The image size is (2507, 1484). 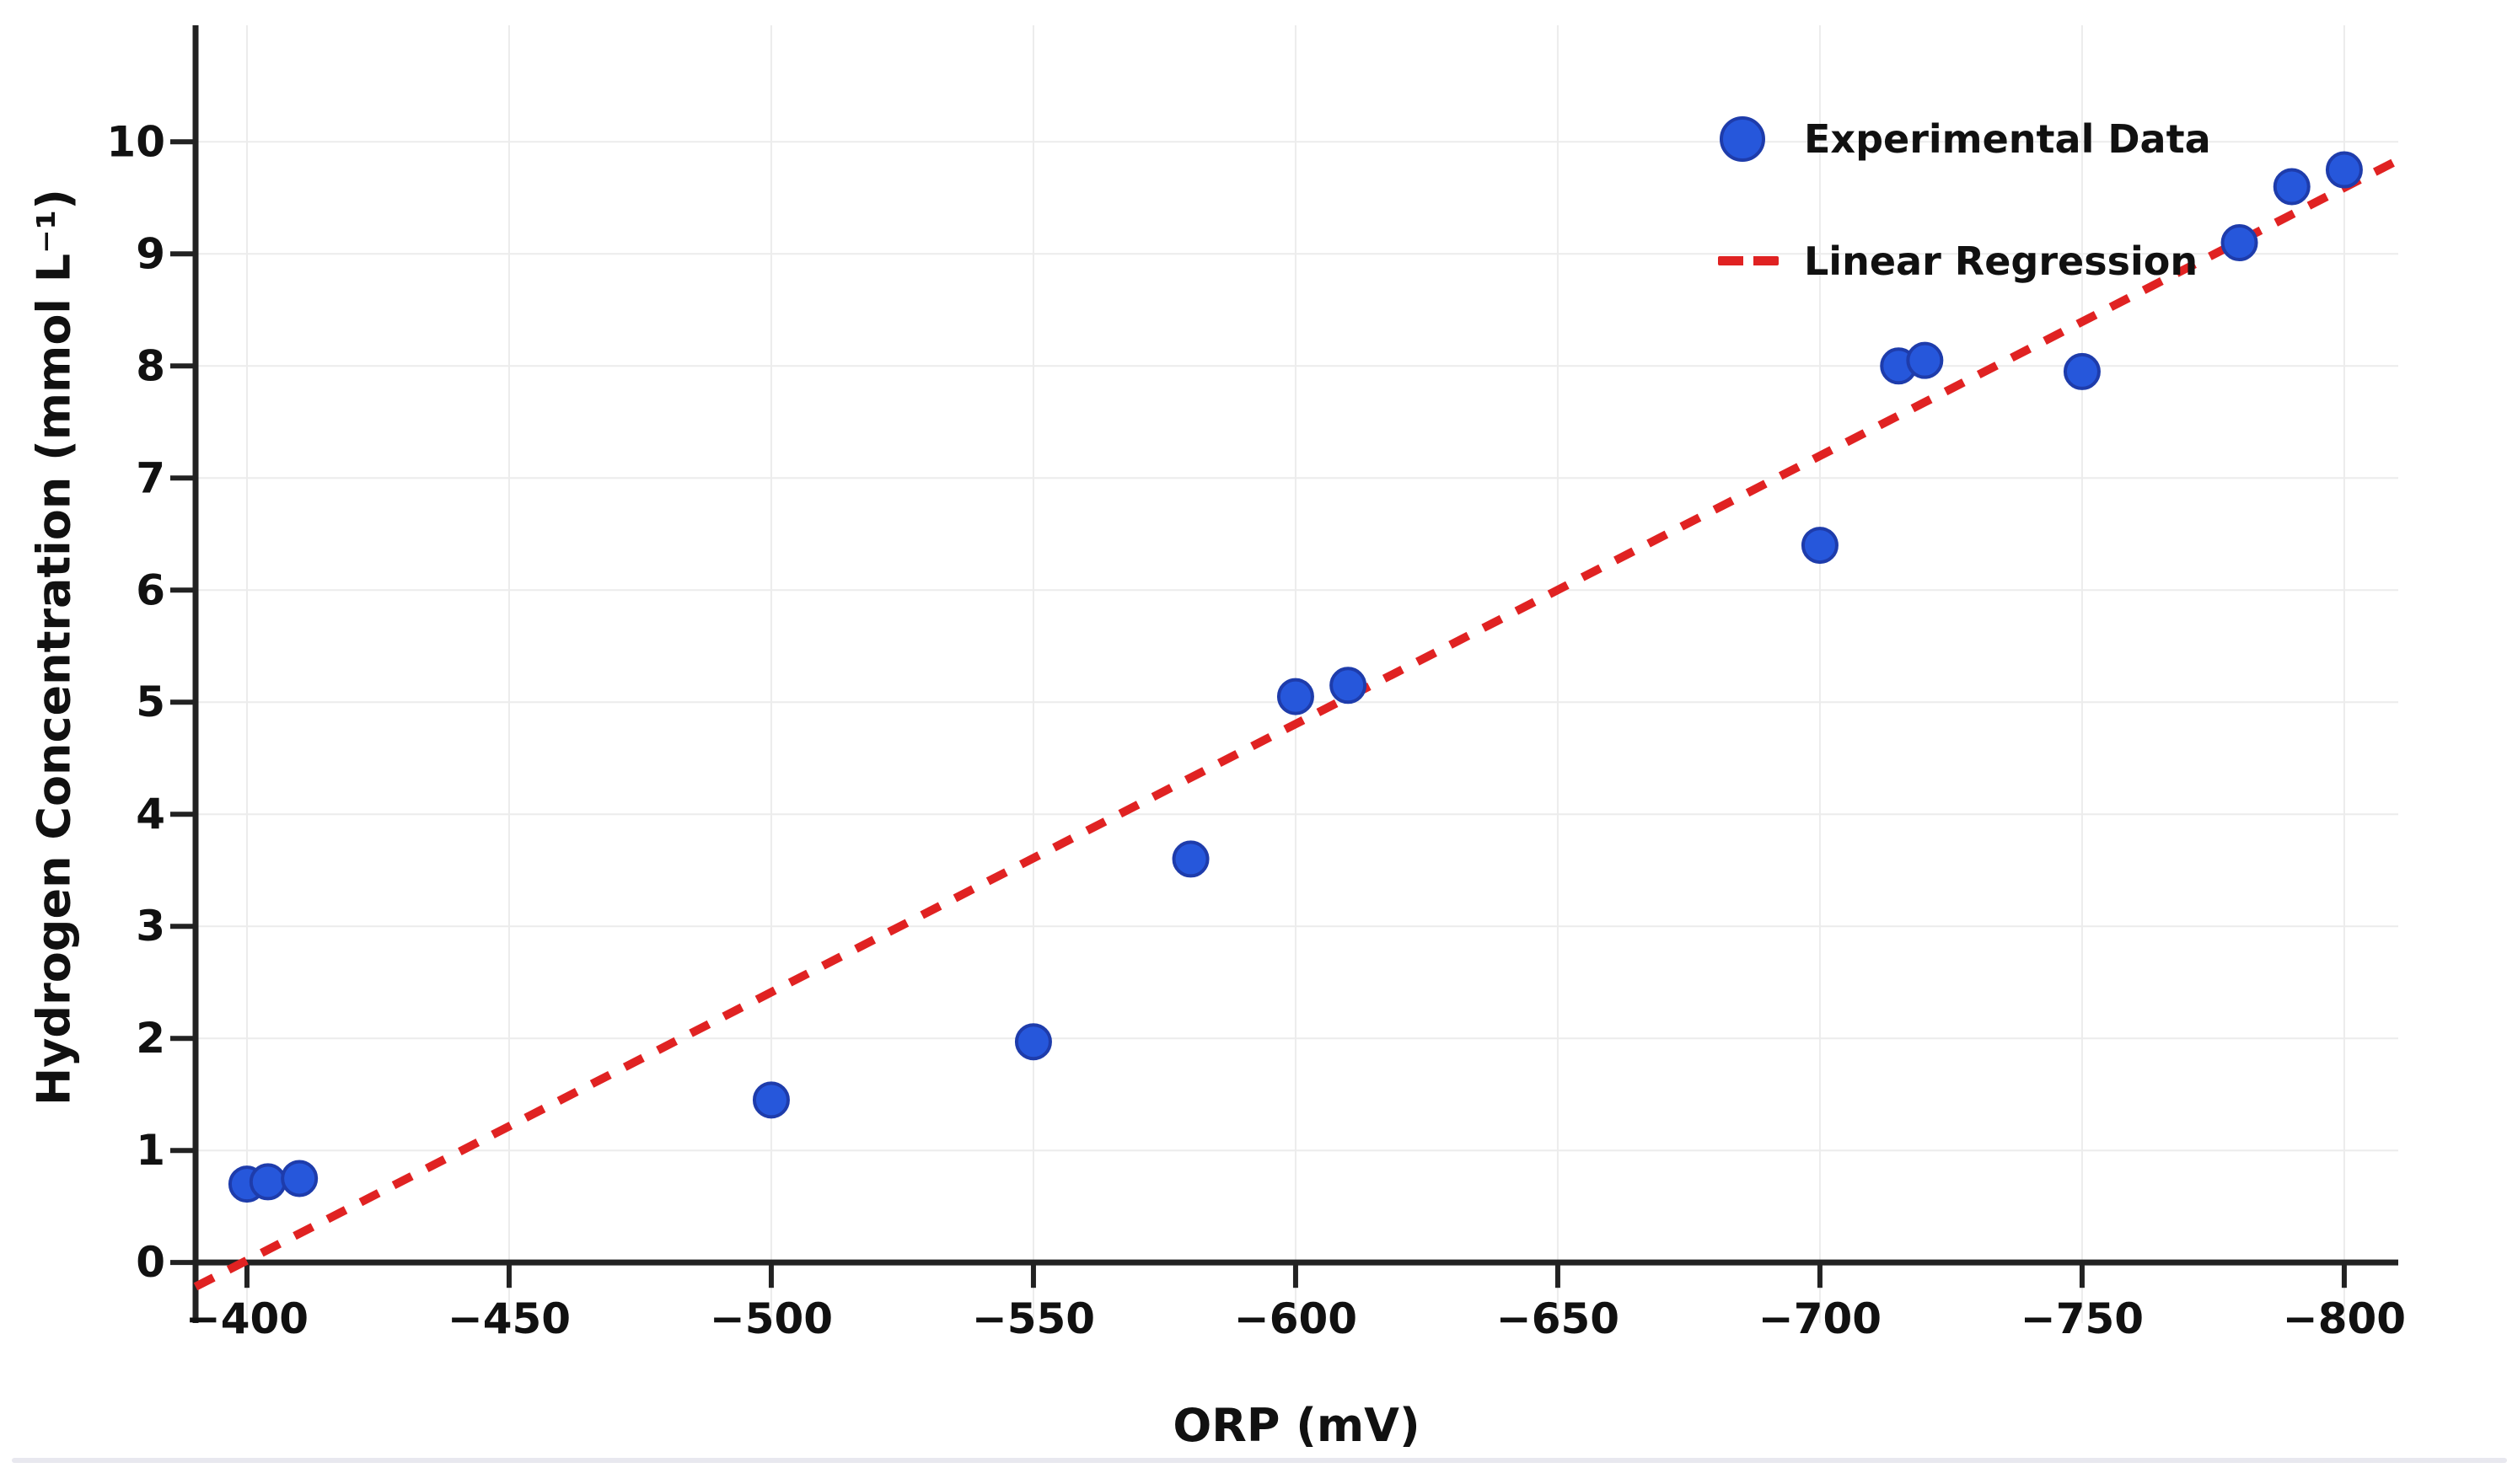 I want to click on x-tick-label: −550, so click(x=1033, y=1319).